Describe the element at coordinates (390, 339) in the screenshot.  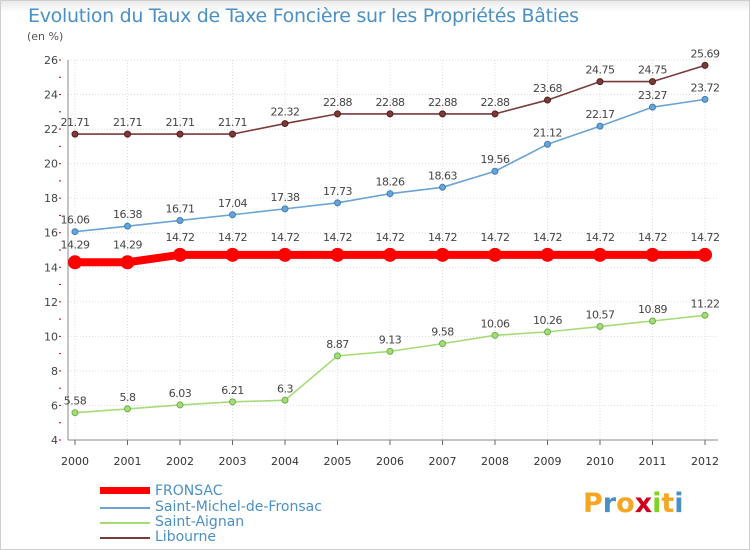
I see `data-label-saint-aignan: 9.13` at that location.